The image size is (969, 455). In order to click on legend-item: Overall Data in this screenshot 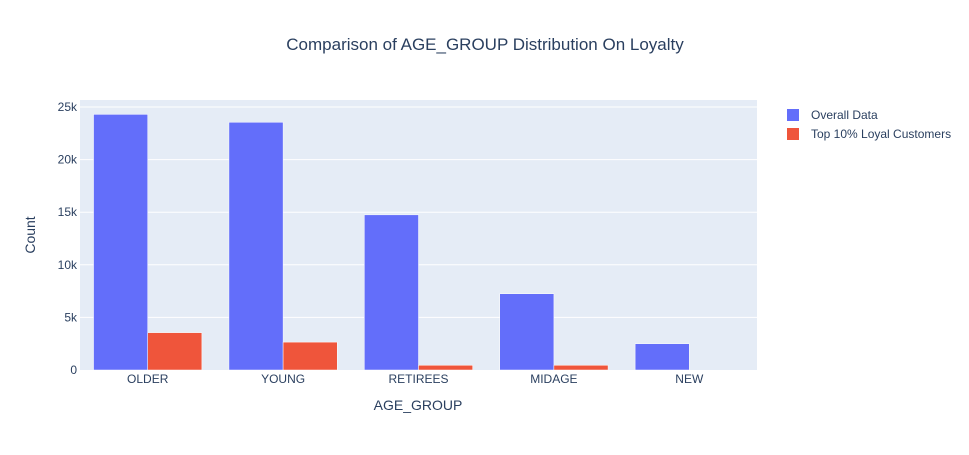, I will do `click(832, 115)`.